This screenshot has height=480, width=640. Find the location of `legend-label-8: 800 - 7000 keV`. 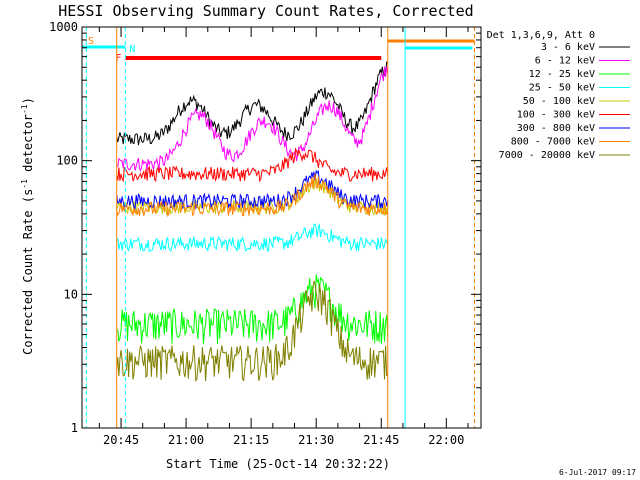

legend-label-8: 800 - 7000 keV is located at coordinates (553, 142).